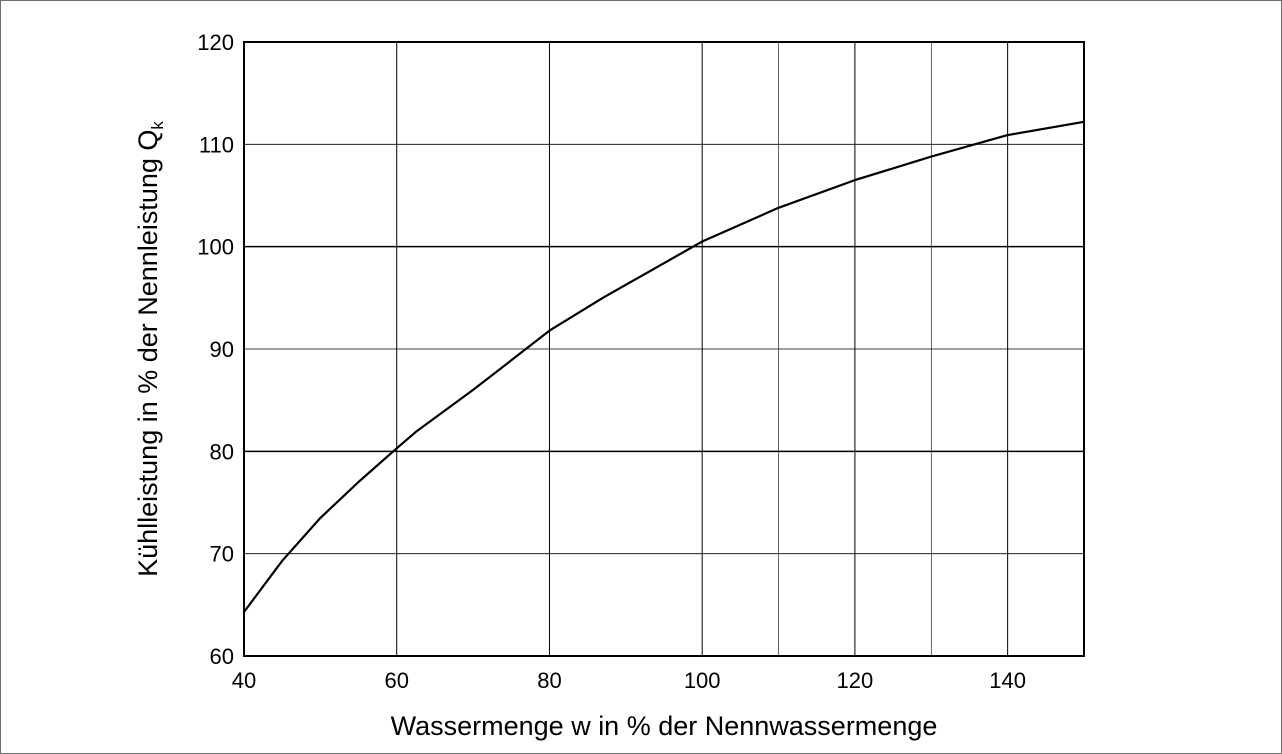 This screenshot has width=1282, height=754. I want to click on x-tick-label: 120, so click(855, 680).